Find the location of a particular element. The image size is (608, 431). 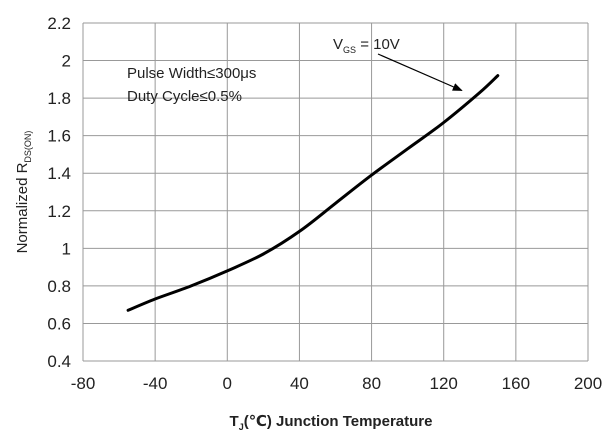

y-tick-label: 0.6 is located at coordinates (59, 323).